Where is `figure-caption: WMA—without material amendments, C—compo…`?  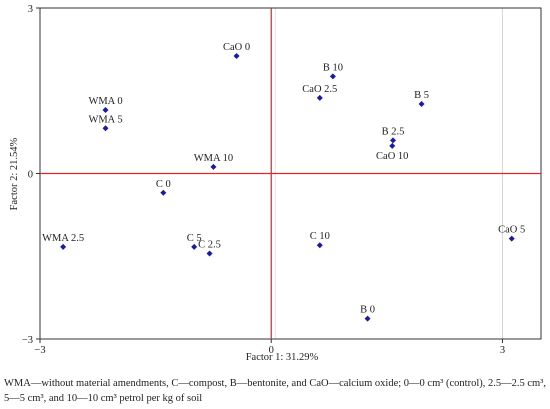 figure-caption: WMA—without material amendments, C—compo… is located at coordinates (275, 391).